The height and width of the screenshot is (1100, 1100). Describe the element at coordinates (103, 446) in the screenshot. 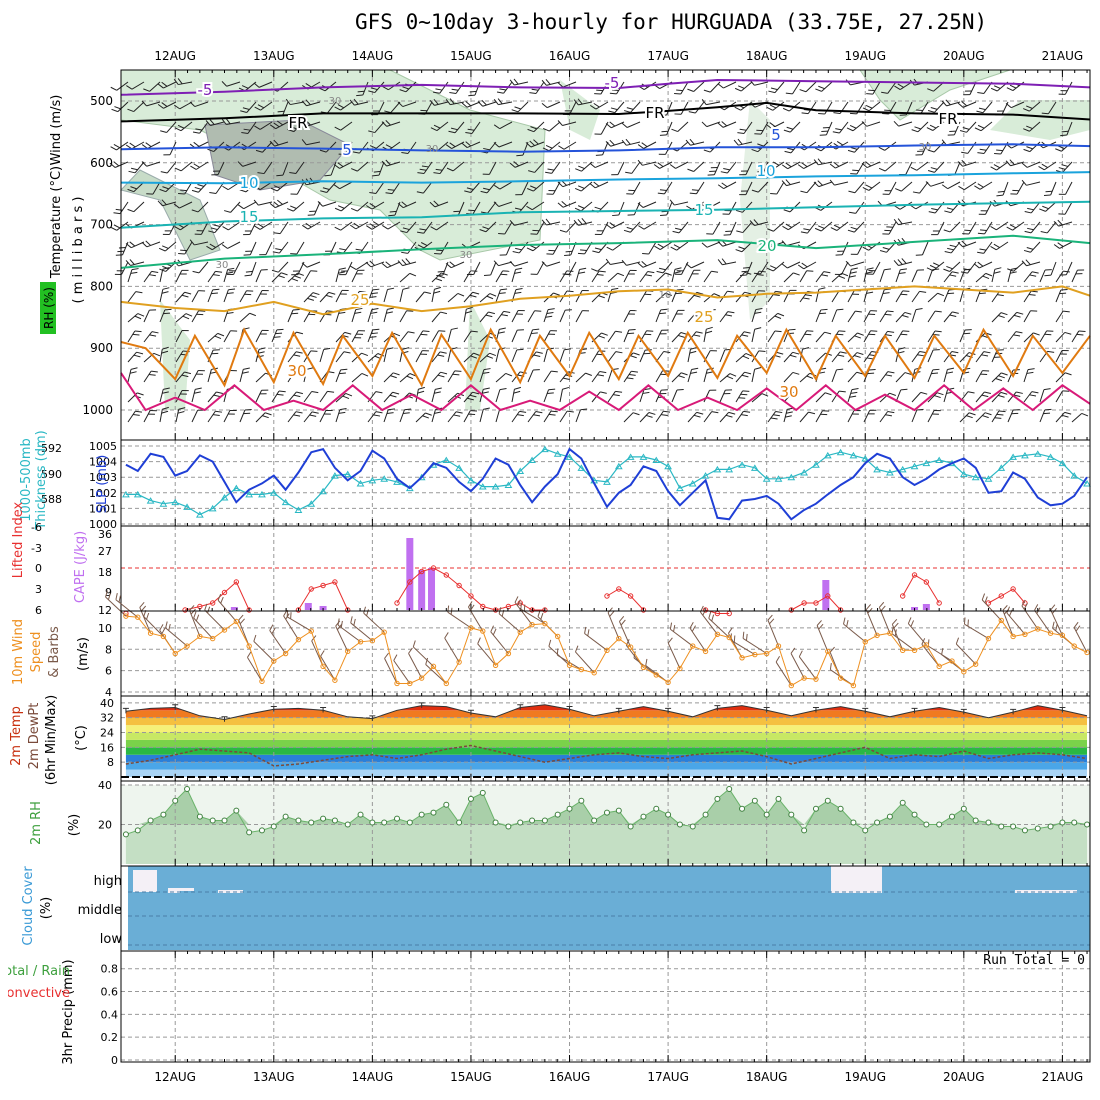

I see `y-tick-label-slp: 1005` at that location.